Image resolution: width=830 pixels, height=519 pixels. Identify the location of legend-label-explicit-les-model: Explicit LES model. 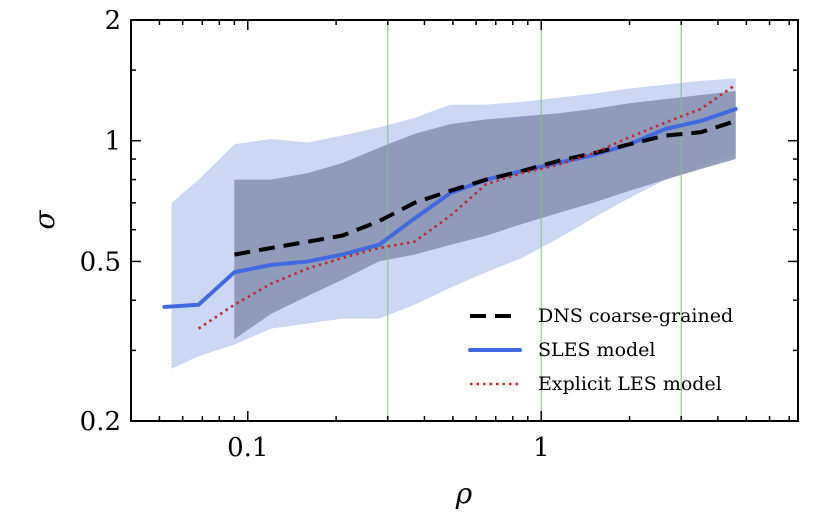
(630, 384).